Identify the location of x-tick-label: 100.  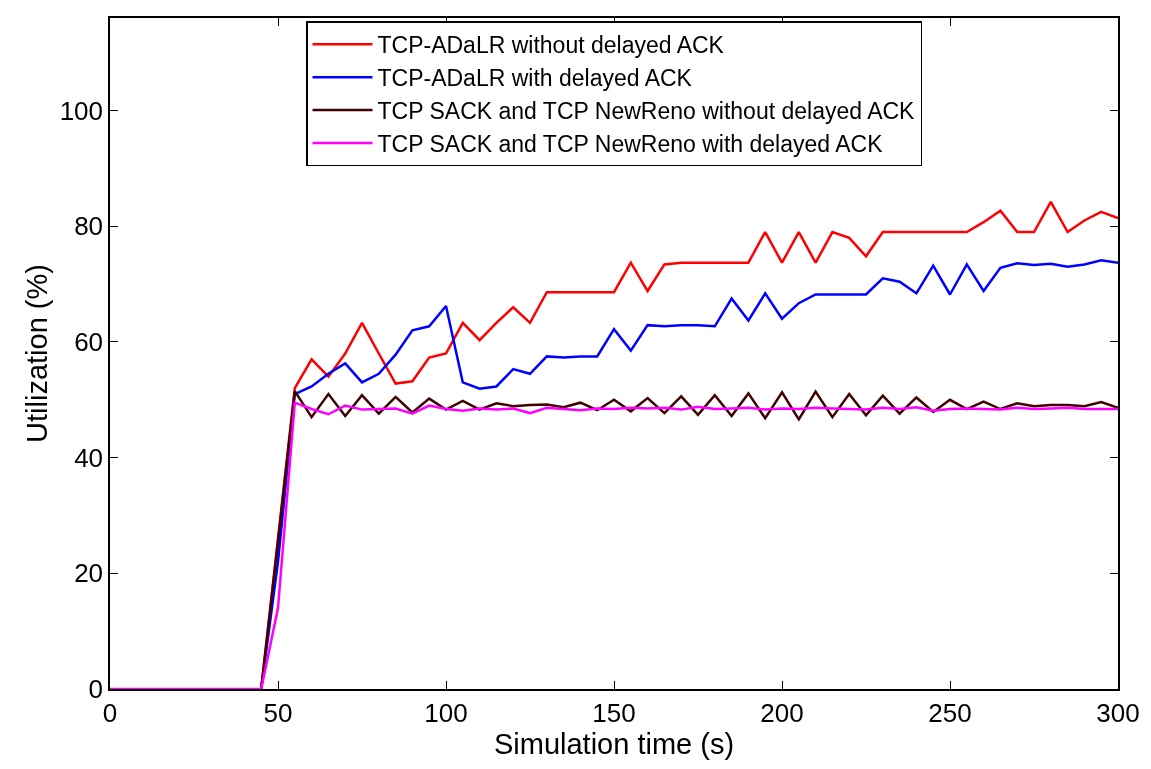
(446, 712).